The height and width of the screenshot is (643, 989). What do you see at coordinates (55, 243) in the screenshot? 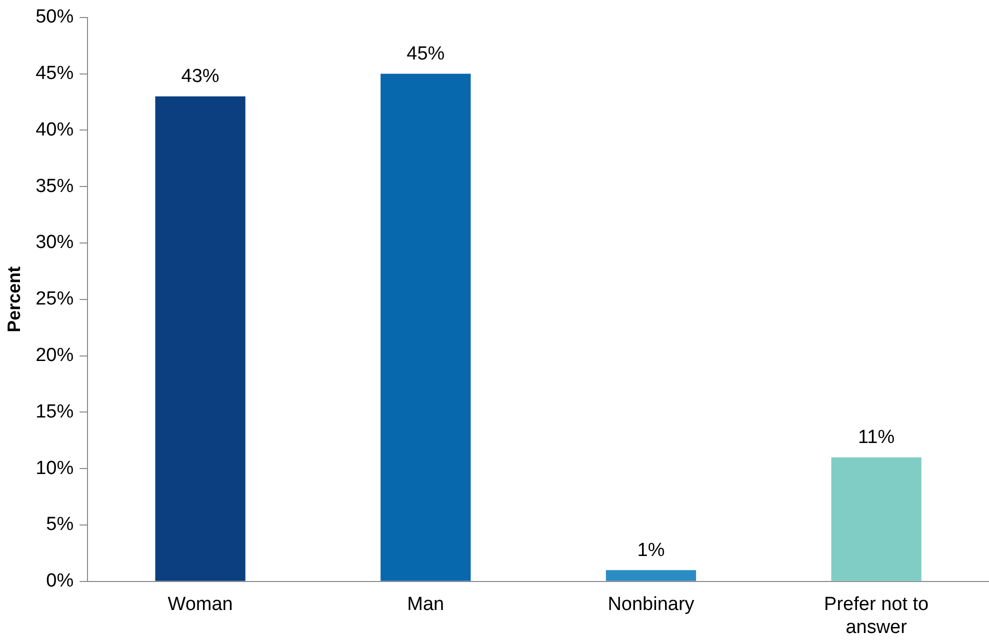
I see `y-tick-label: 30%` at bounding box center [55, 243].